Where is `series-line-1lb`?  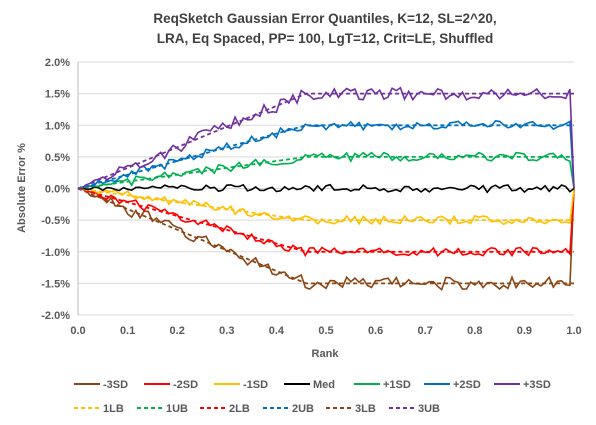 series-line-1lb is located at coordinates (325, 204).